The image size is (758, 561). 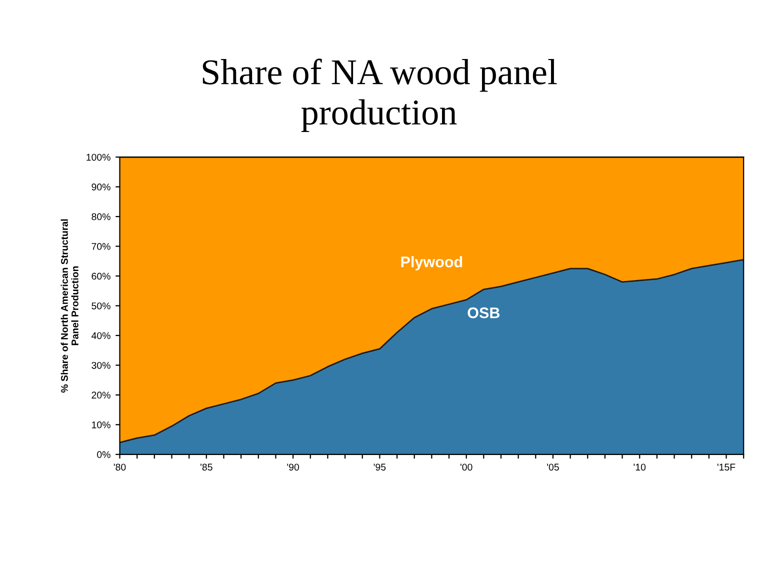 I want to click on x-tick-label: '80, so click(x=120, y=467).